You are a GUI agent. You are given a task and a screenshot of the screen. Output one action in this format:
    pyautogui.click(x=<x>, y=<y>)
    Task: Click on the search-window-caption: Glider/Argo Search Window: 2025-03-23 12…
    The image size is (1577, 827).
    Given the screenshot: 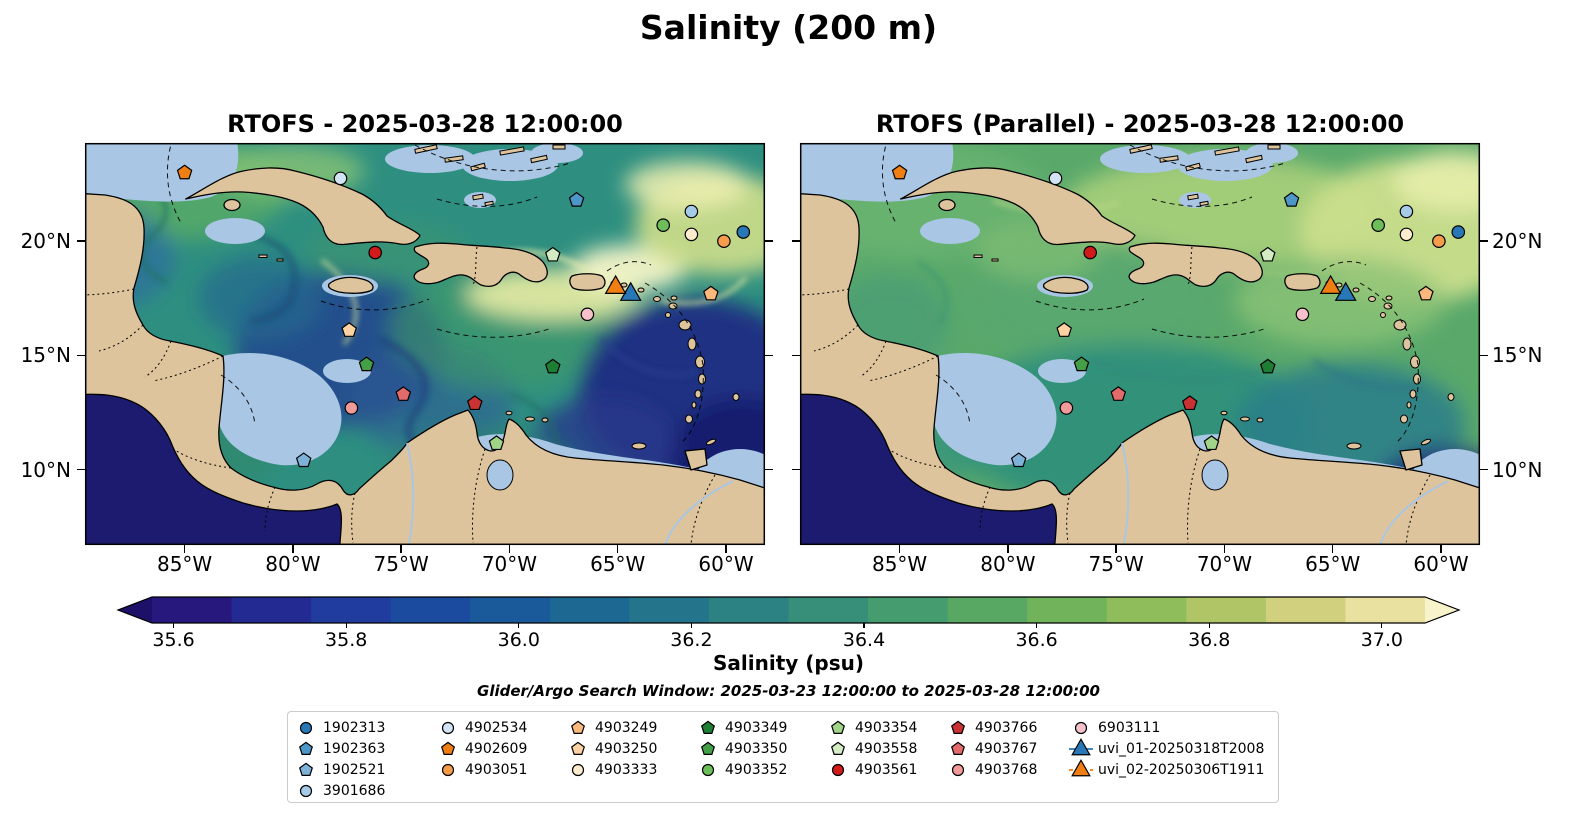 What is the action you would take?
    pyautogui.click(x=788, y=691)
    